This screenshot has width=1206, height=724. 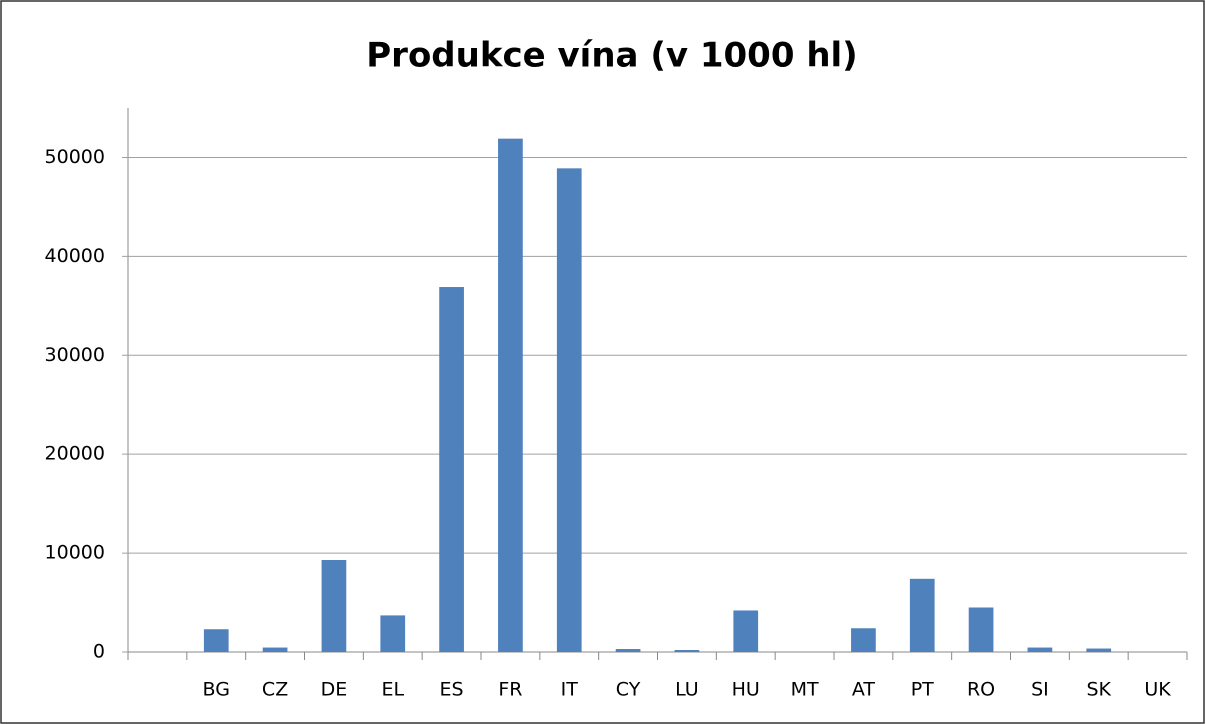 I want to click on y-tick-label: 40000, so click(x=75, y=256).